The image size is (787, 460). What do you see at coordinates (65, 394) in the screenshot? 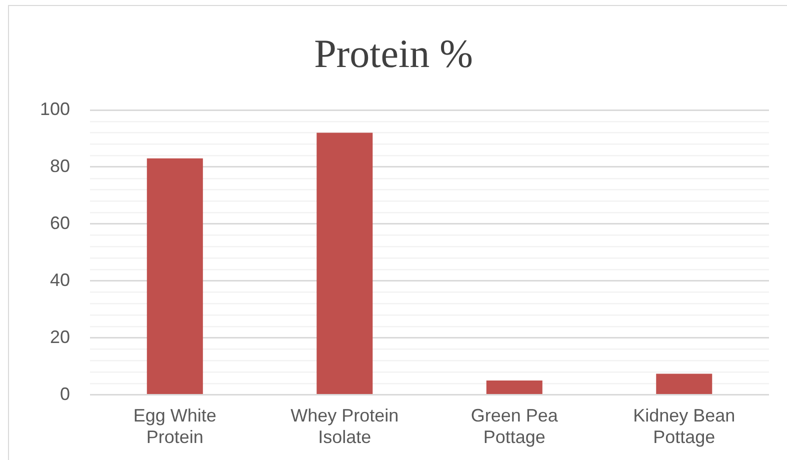
I see `y-tick-label: 0` at bounding box center [65, 394].